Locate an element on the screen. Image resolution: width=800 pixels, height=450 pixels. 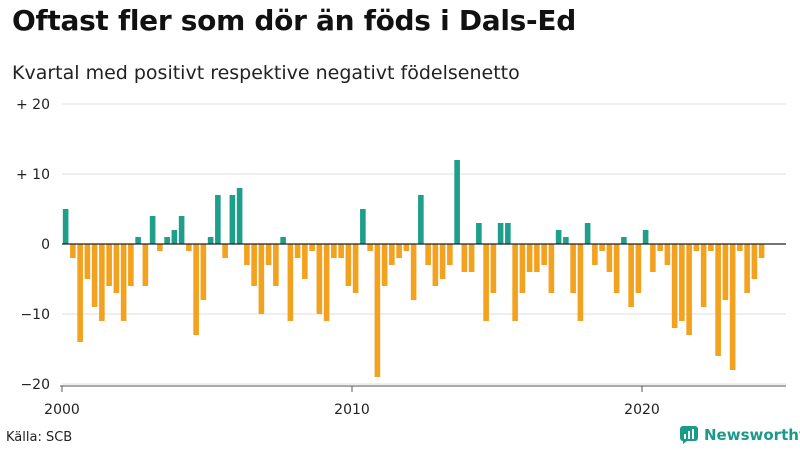
y-tick-label: + 20 is located at coordinates (33, 105).